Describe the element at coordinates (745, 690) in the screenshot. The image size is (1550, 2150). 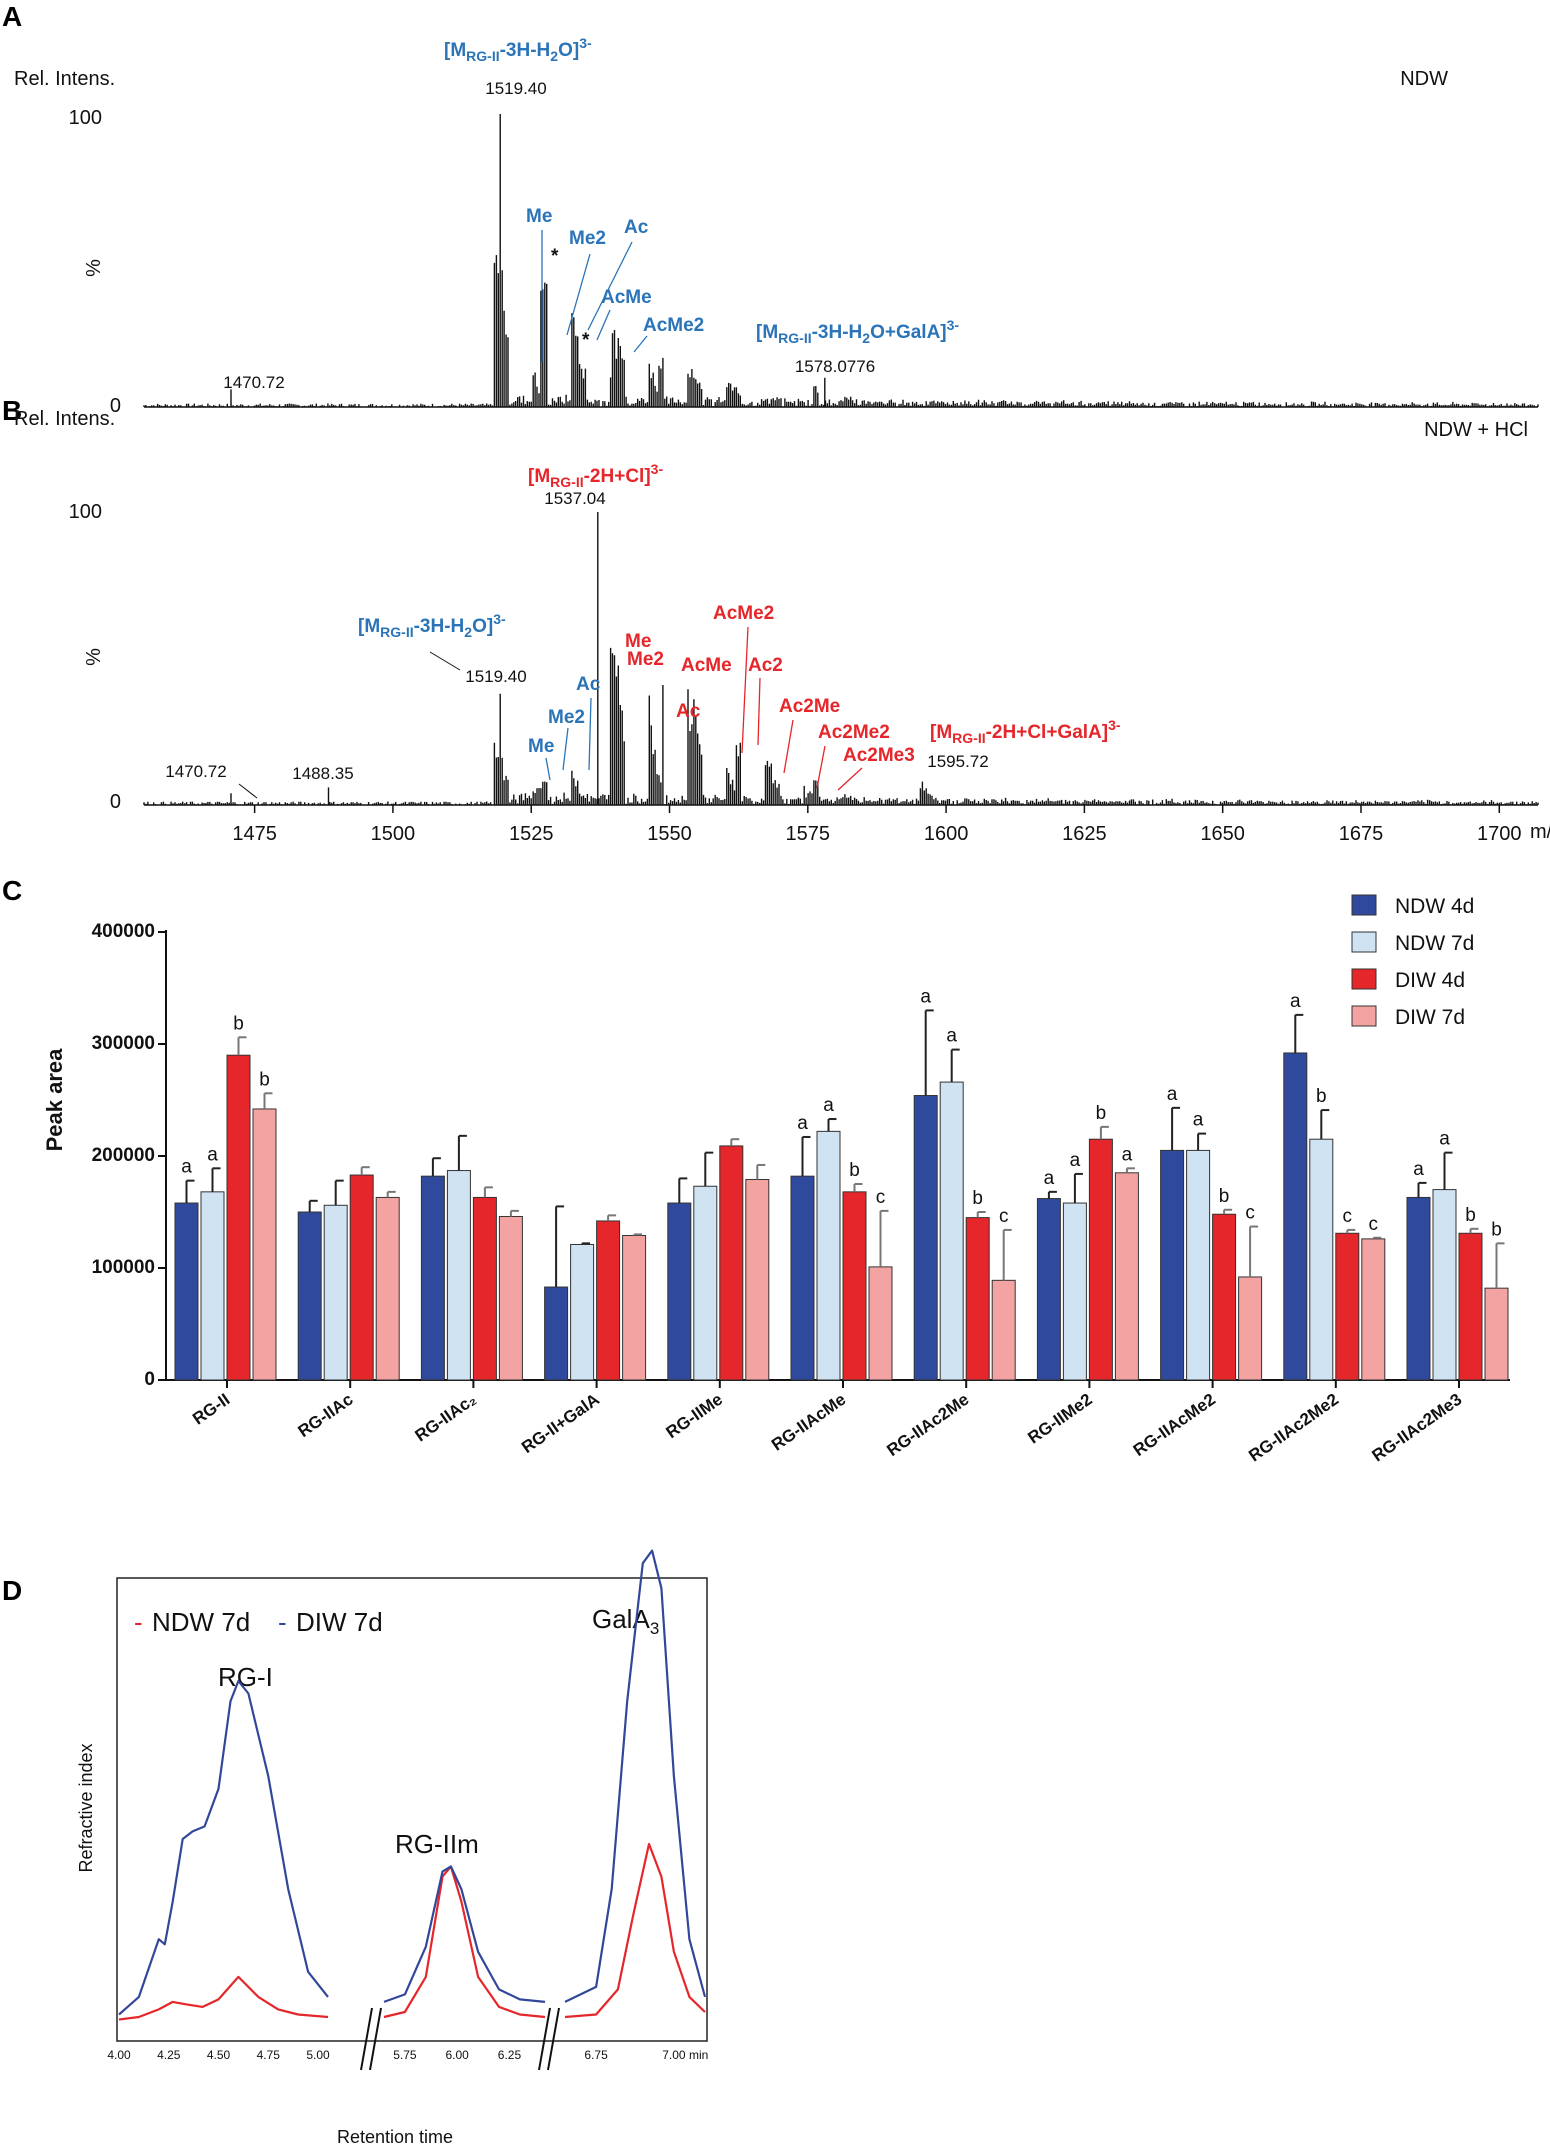
I see `panel-b-red-acme2-leader` at that location.